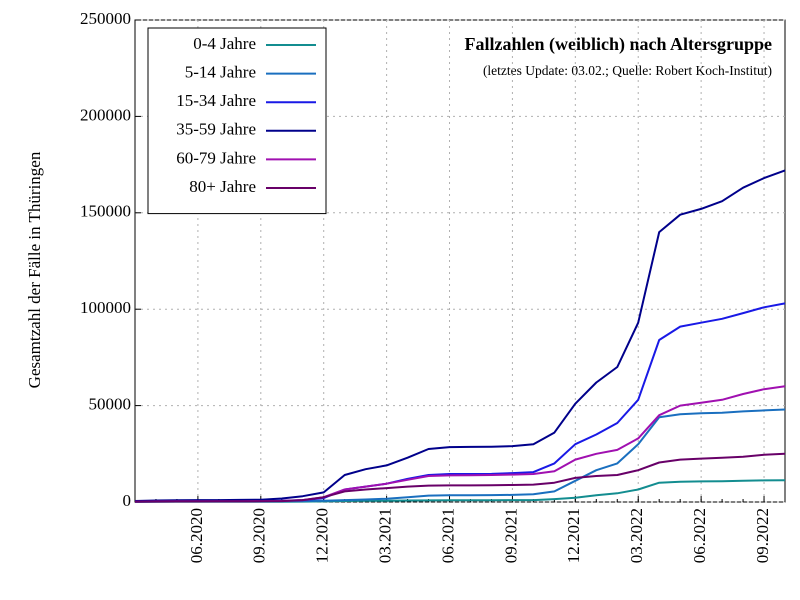 Image resolution: width=800 pixels, height=600 pixels. What do you see at coordinates (573, 535) in the screenshot?
I see `x-tick-label: 12.2021` at bounding box center [573, 535].